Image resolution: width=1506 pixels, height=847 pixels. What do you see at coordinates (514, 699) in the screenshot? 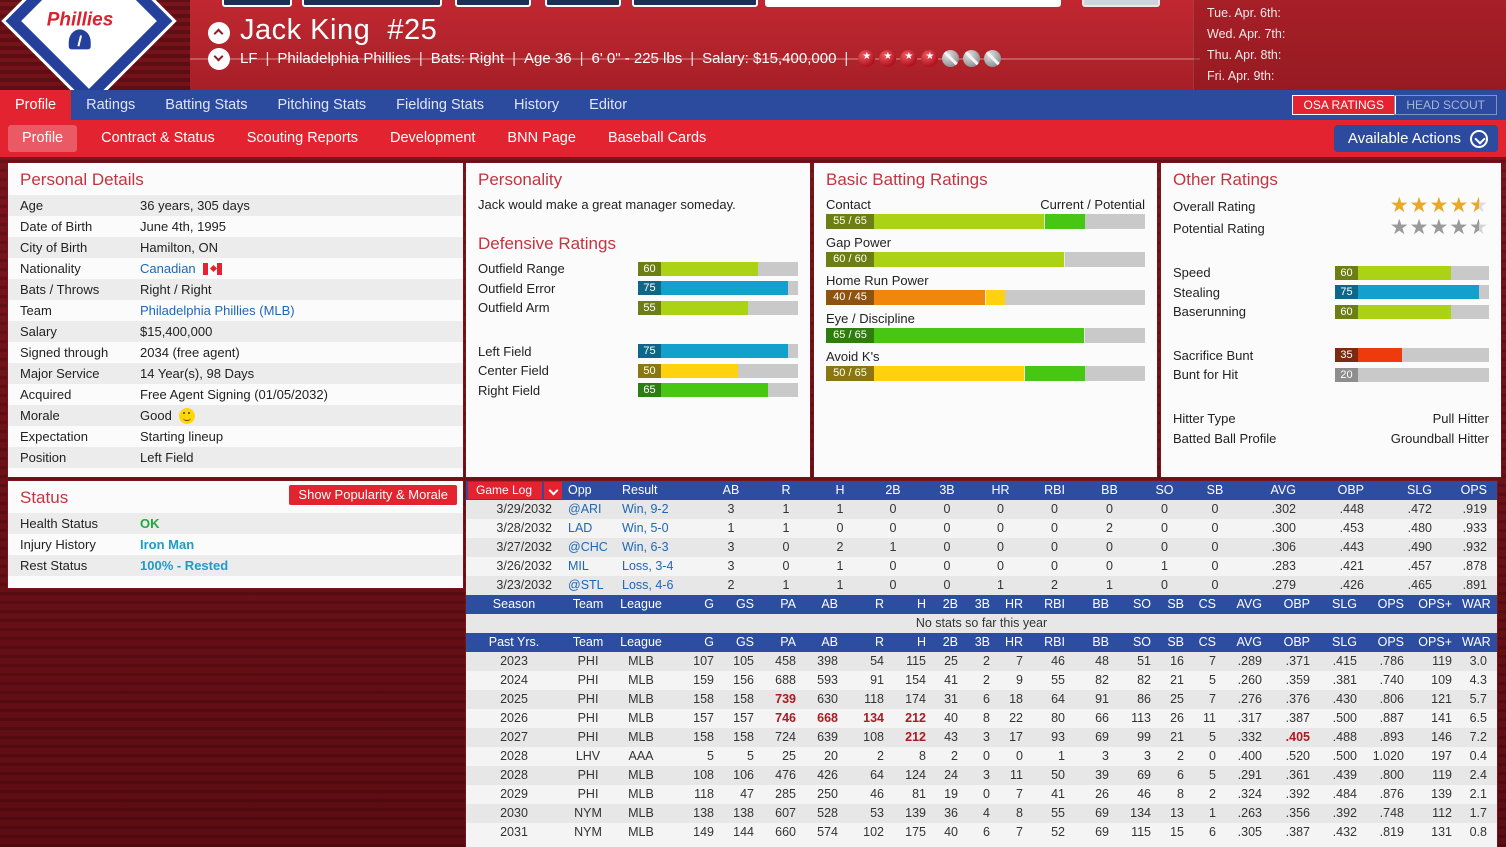
I see `cell: 2025` at bounding box center [514, 699].